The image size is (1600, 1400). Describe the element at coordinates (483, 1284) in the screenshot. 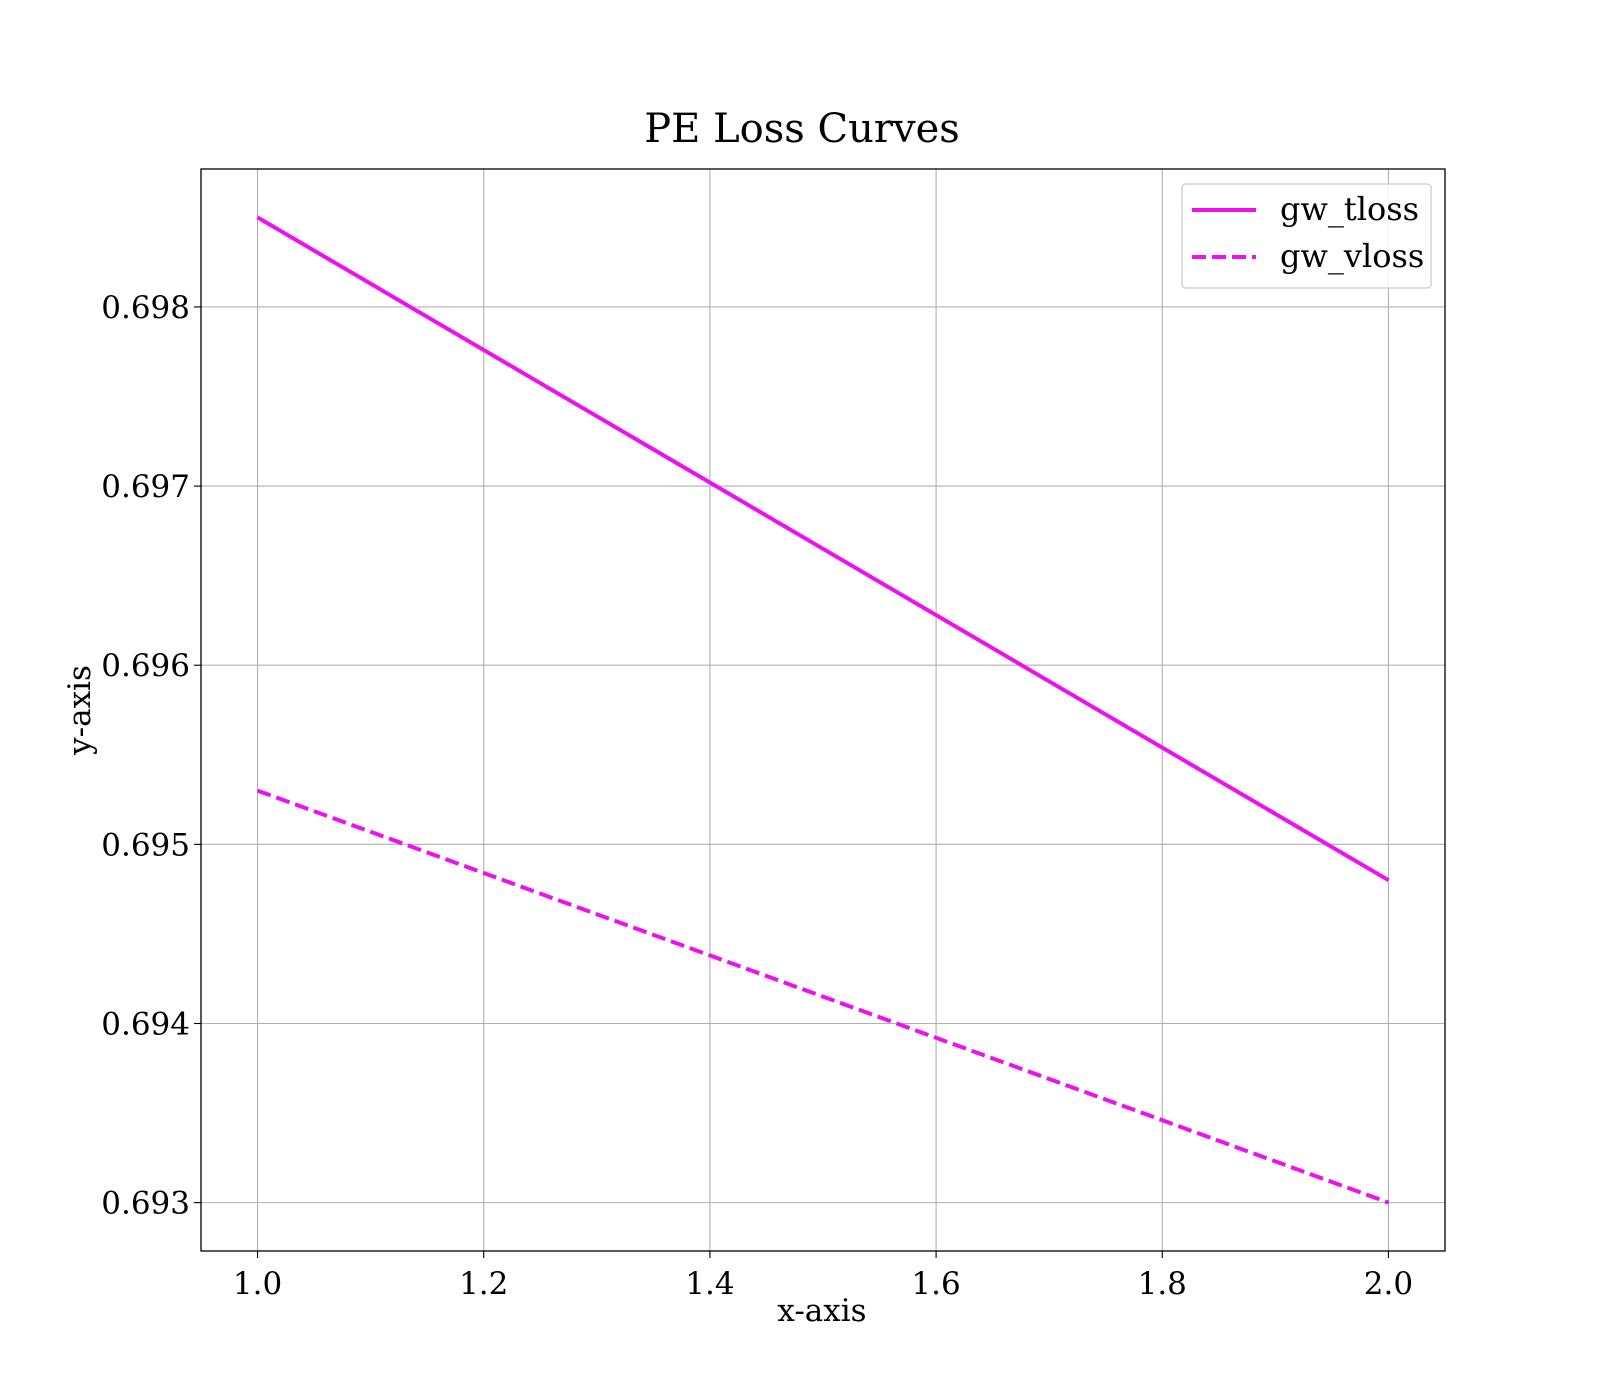

I see `x-tick-label: 1.2` at that location.